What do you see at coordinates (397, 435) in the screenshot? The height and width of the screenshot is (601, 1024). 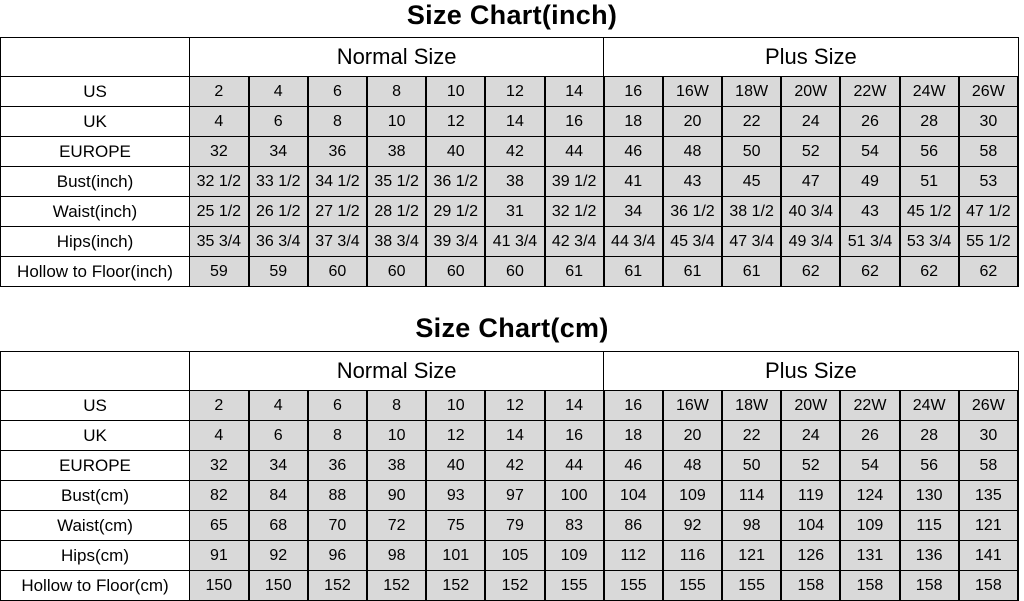 I see `table-cell: 10` at bounding box center [397, 435].